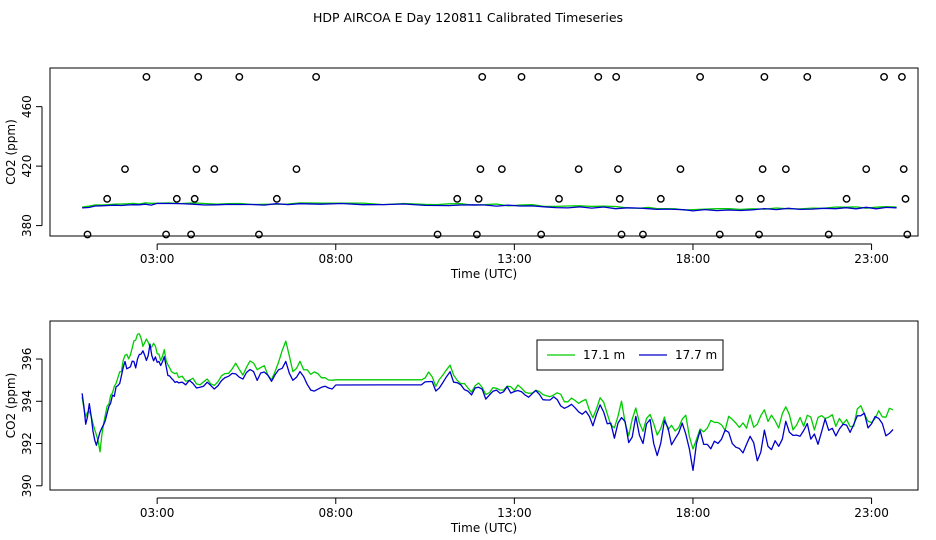  I want to click on y-tick-label: 394, so click(27, 401).